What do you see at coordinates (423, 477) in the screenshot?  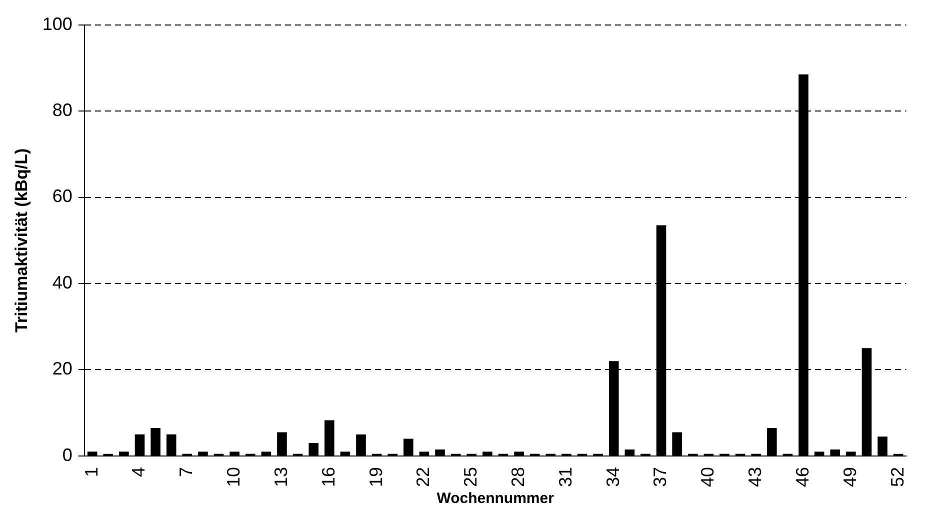 I see `x-tick-label: 22` at bounding box center [423, 477].